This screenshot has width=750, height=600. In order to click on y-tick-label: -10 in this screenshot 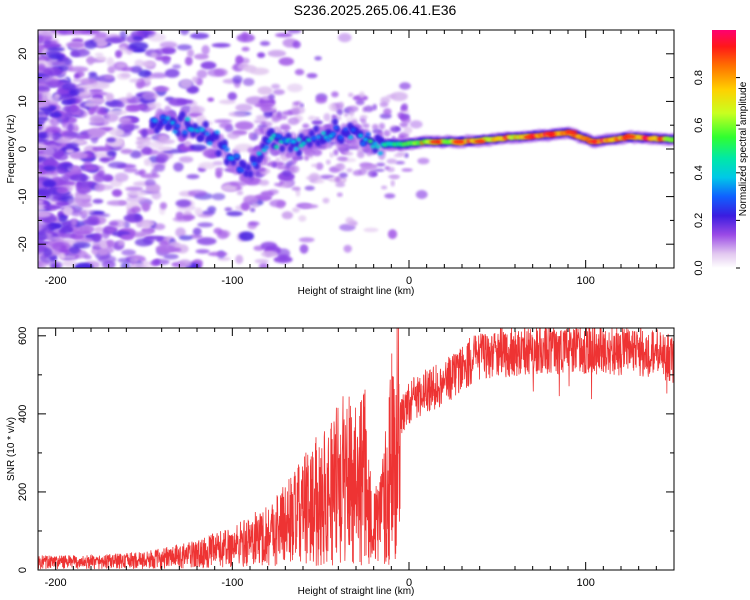, I will do `click(23, 197)`.